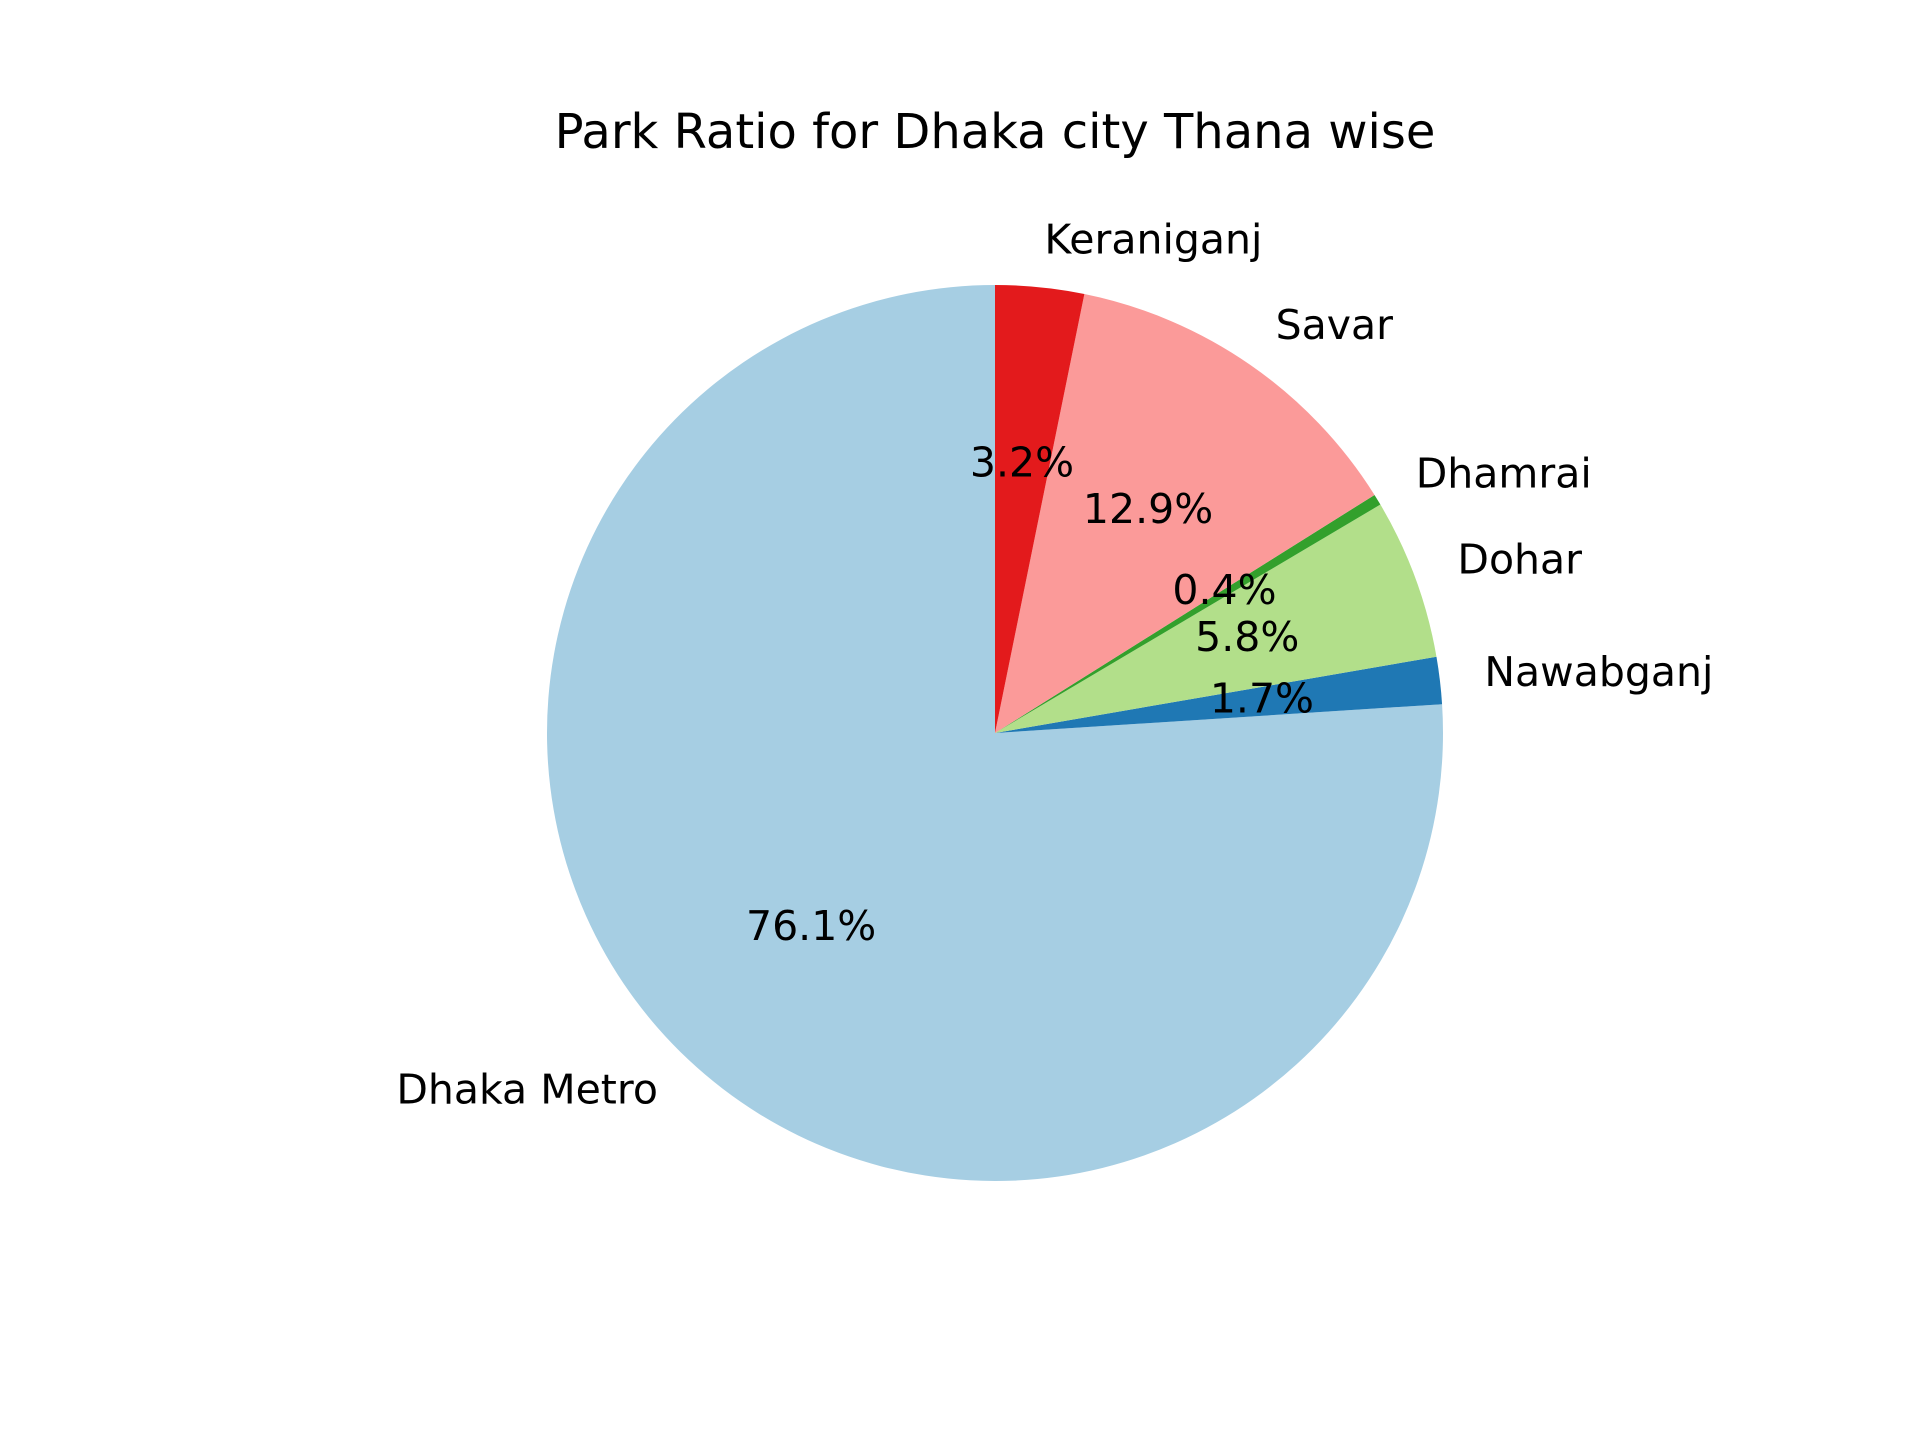 The width and height of the screenshot is (1920, 1440). Describe the element at coordinates (1598, 672) in the screenshot. I see `slice-label: Nawabganj` at that location.